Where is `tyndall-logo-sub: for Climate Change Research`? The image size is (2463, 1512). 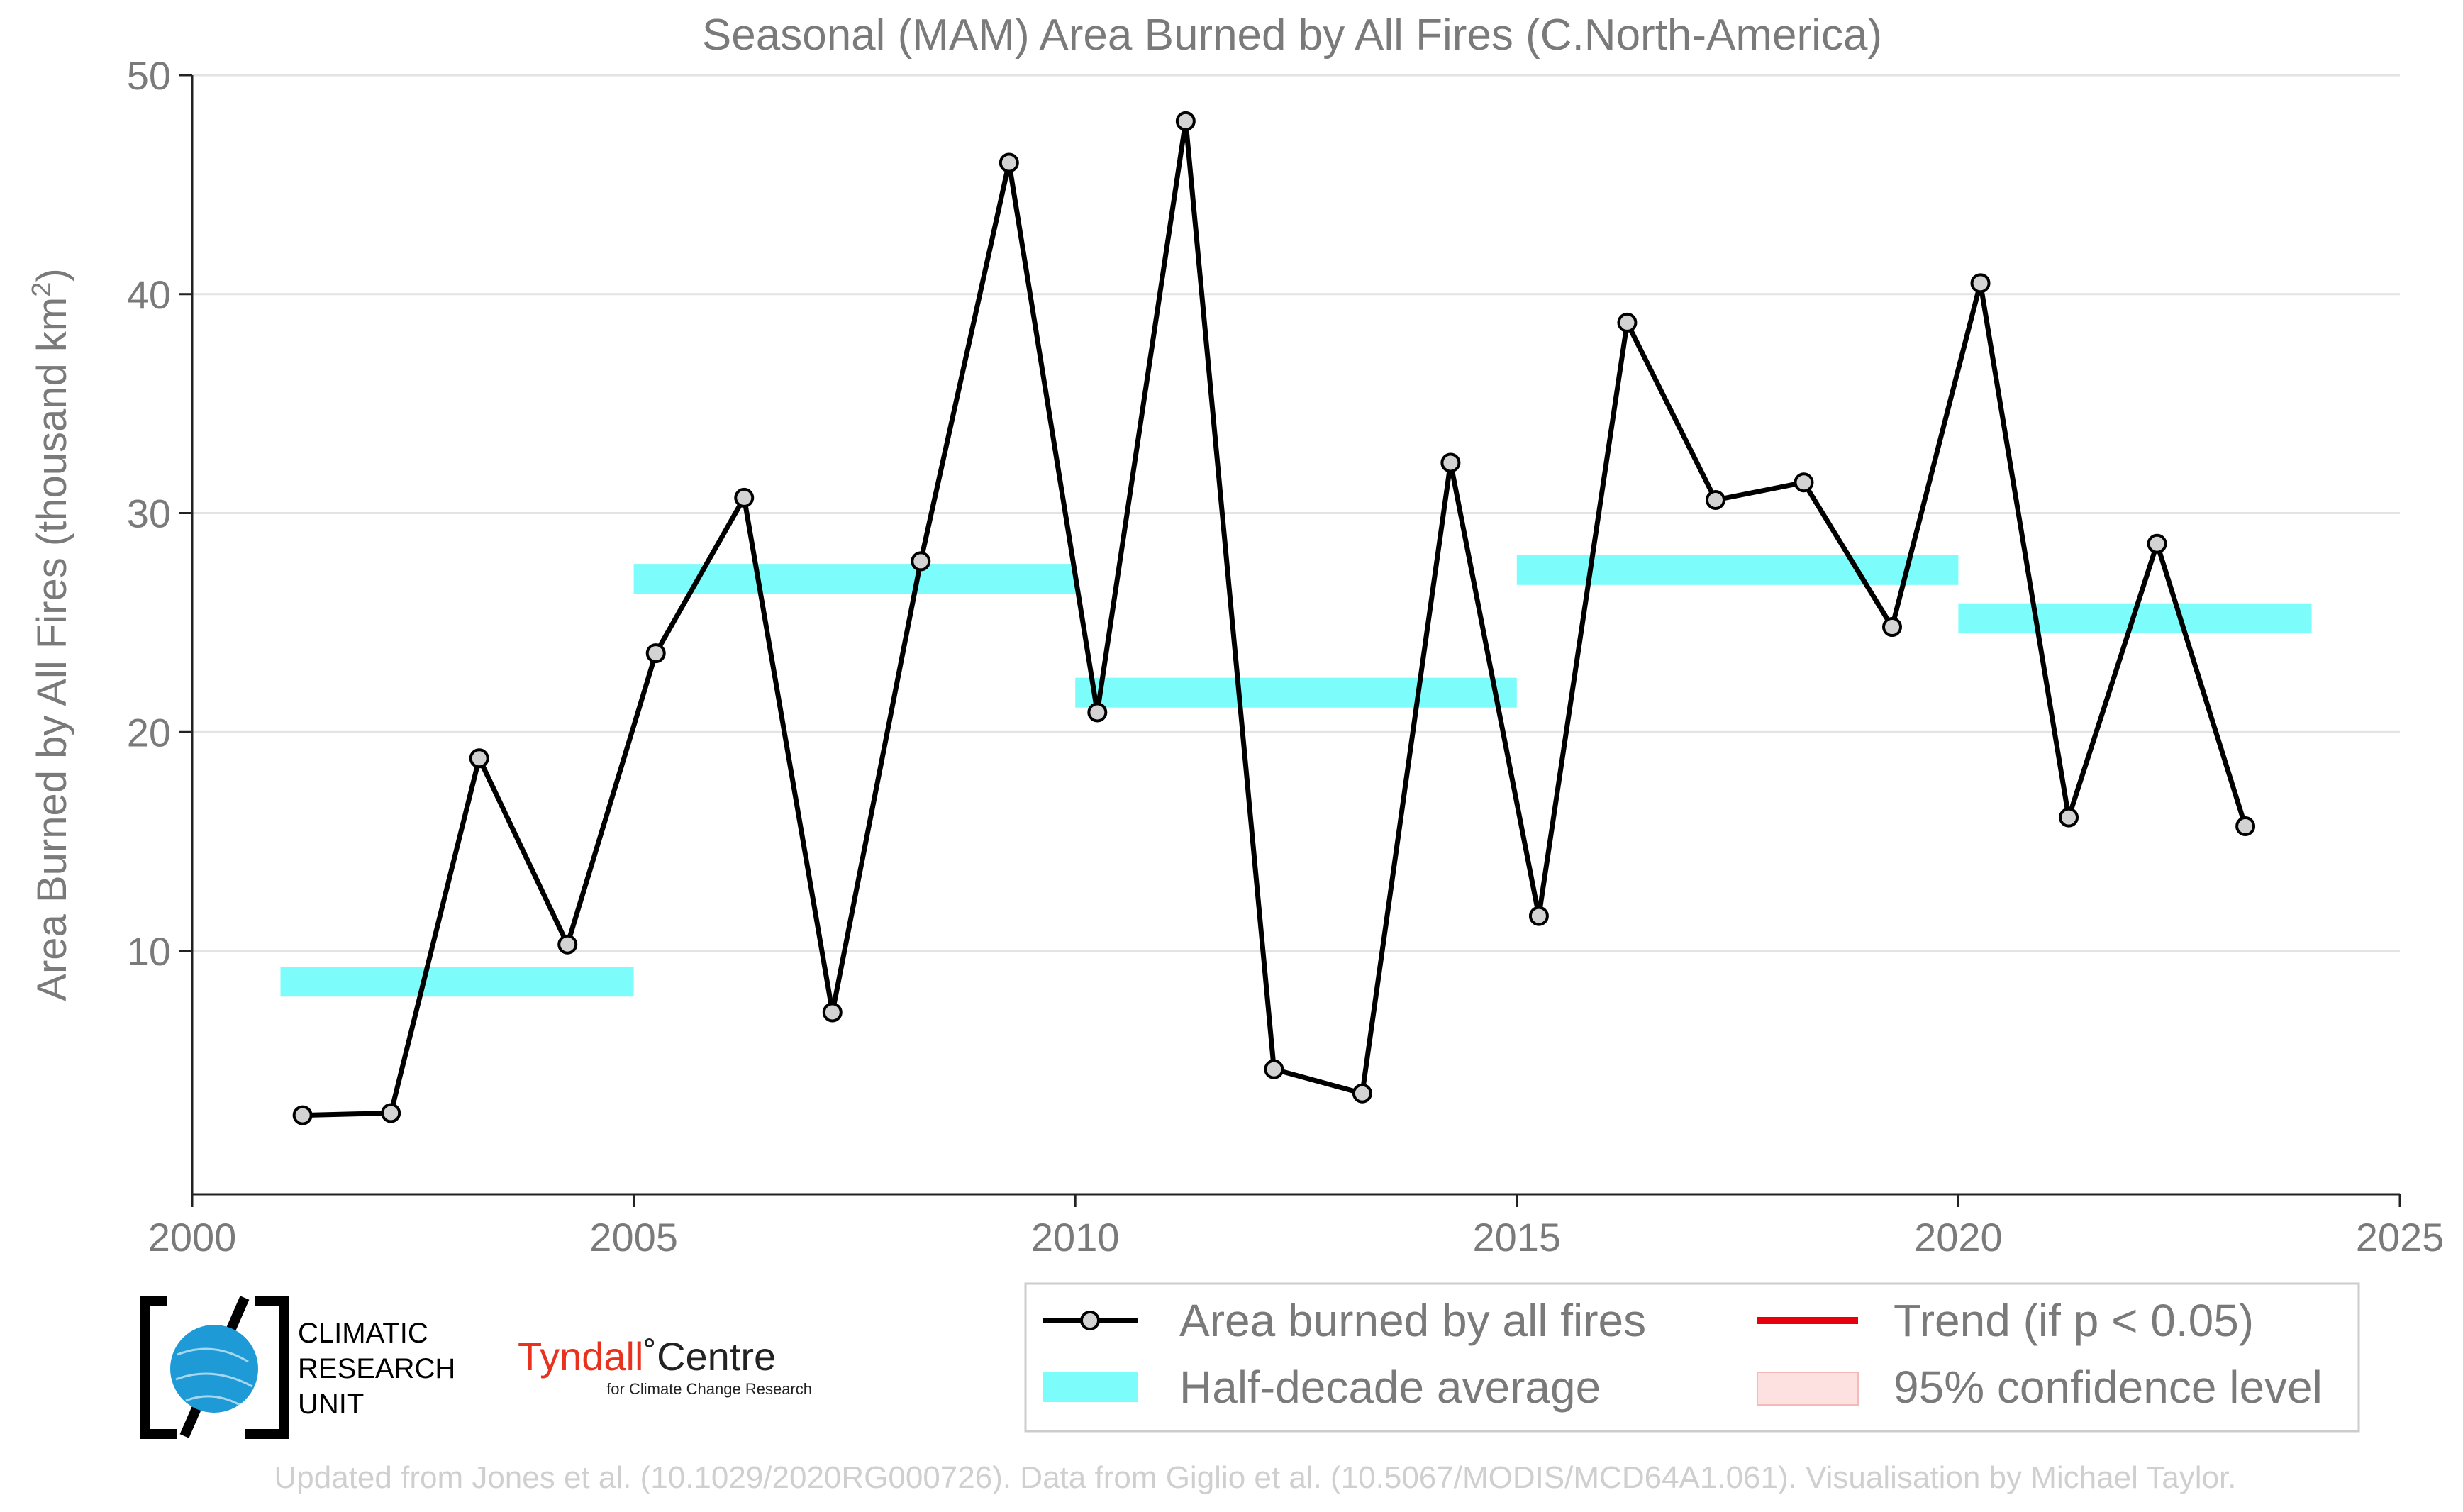
tyndall-logo-sub: for Climate Change Research is located at coordinates (709, 1389).